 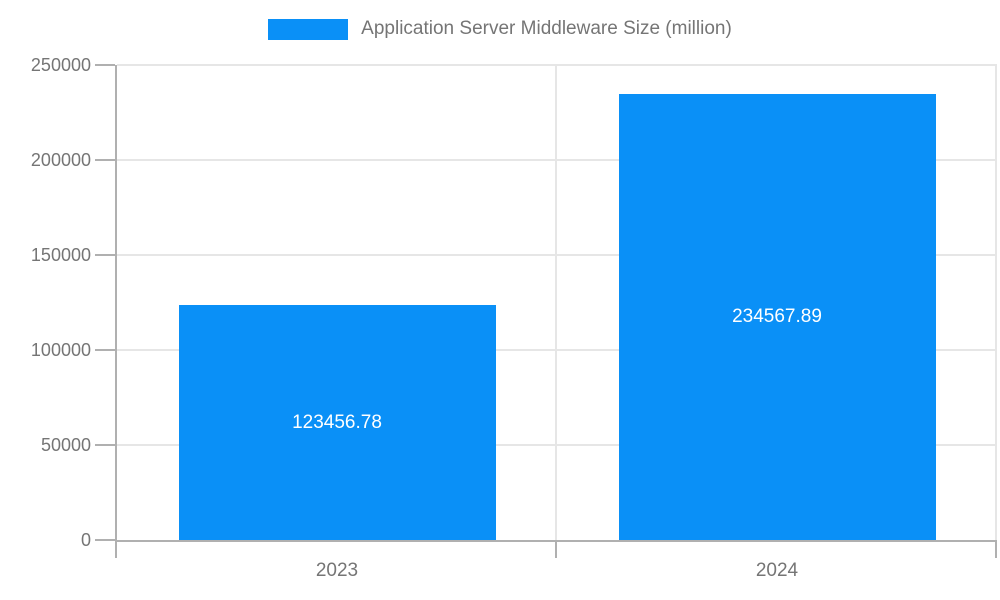 What do you see at coordinates (60, 65) in the screenshot?
I see `y-tick-label: 250000` at bounding box center [60, 65].